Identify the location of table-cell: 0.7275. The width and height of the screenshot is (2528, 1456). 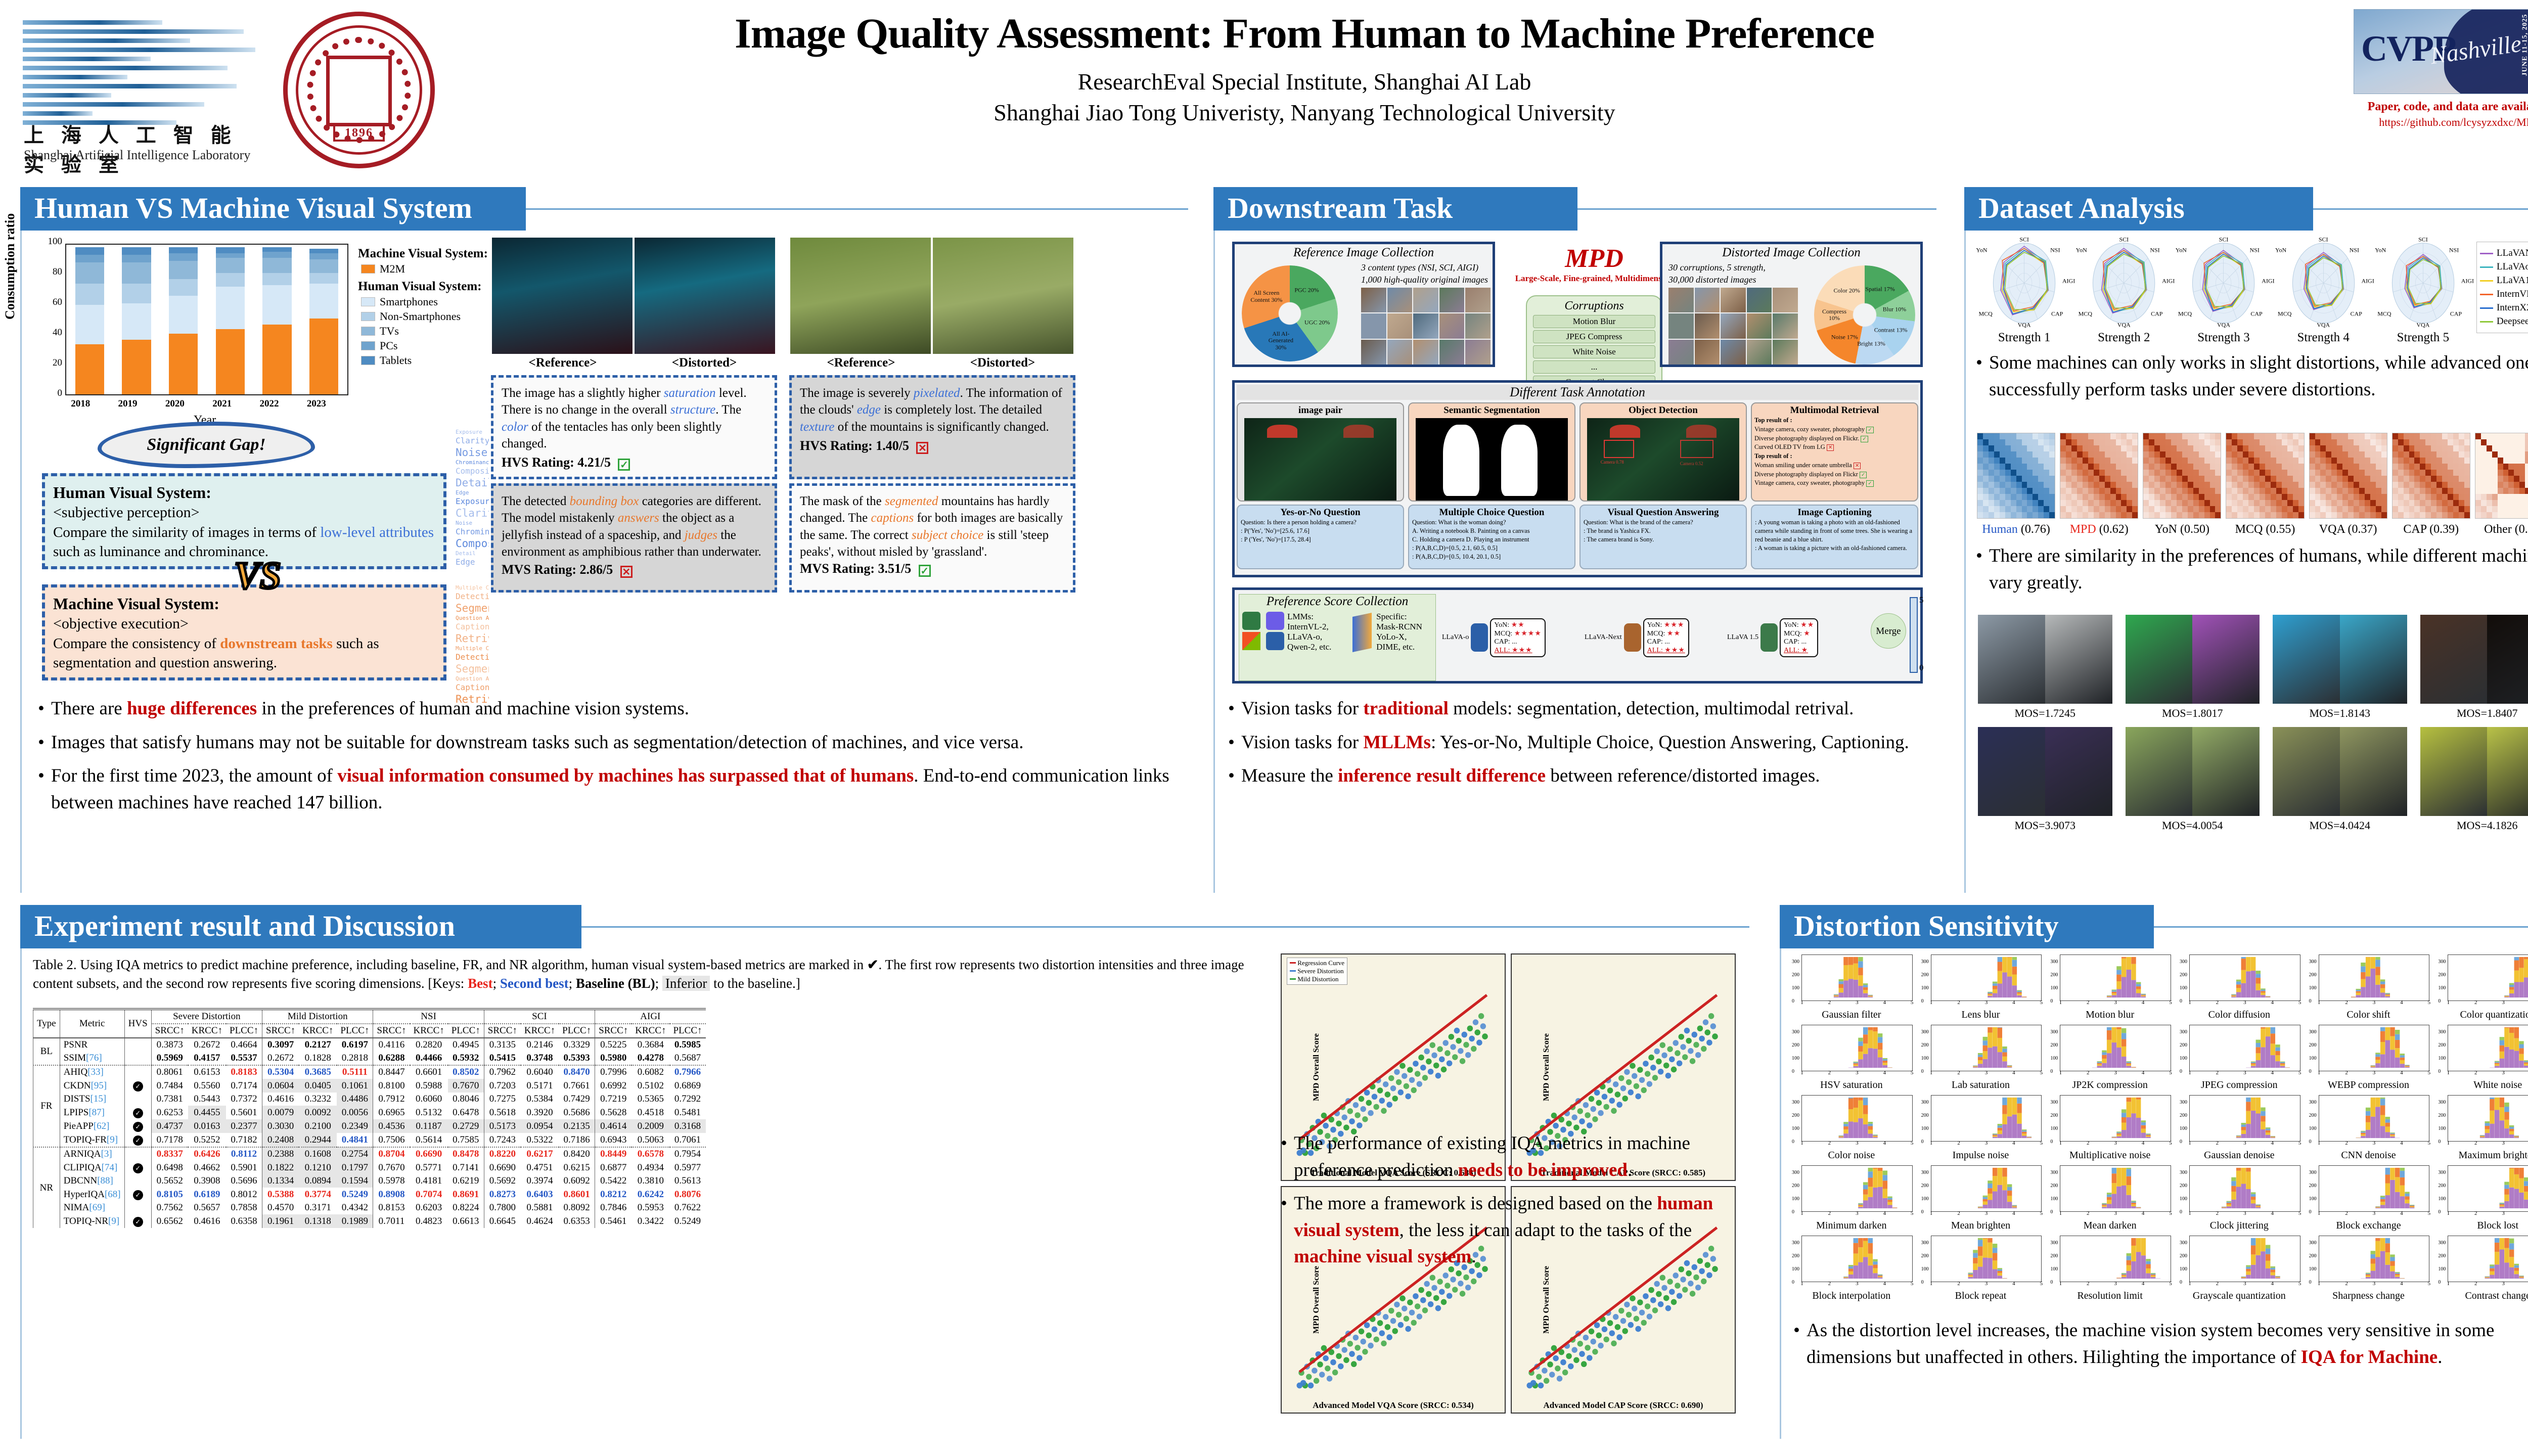
(502, 1099).